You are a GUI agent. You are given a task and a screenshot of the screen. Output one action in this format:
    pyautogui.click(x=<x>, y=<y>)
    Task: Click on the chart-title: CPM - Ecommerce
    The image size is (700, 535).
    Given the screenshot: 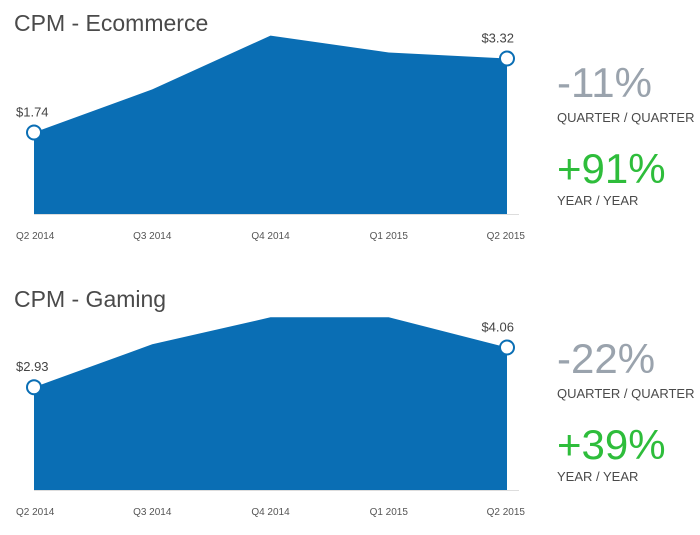 What is the action you would take?
    pyautogui.click(x=111, y=23)
    